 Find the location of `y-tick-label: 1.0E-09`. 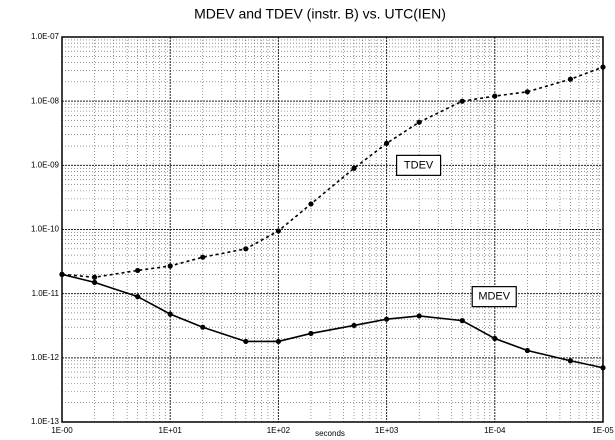

y-tick-label: 1.0E-09 is located at coordinates (45, 164).